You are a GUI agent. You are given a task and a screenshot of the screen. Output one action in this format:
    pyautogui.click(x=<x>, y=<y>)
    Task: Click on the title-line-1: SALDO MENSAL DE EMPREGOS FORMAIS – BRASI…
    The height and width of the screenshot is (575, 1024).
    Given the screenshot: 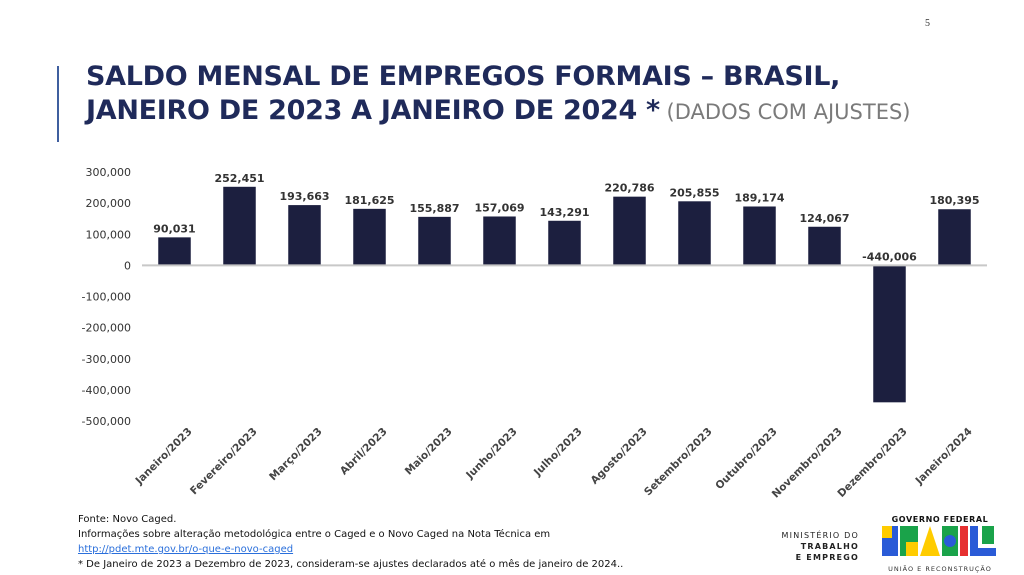 What is the action you would take?
    pyautogui.click(x=463, y=76)
    